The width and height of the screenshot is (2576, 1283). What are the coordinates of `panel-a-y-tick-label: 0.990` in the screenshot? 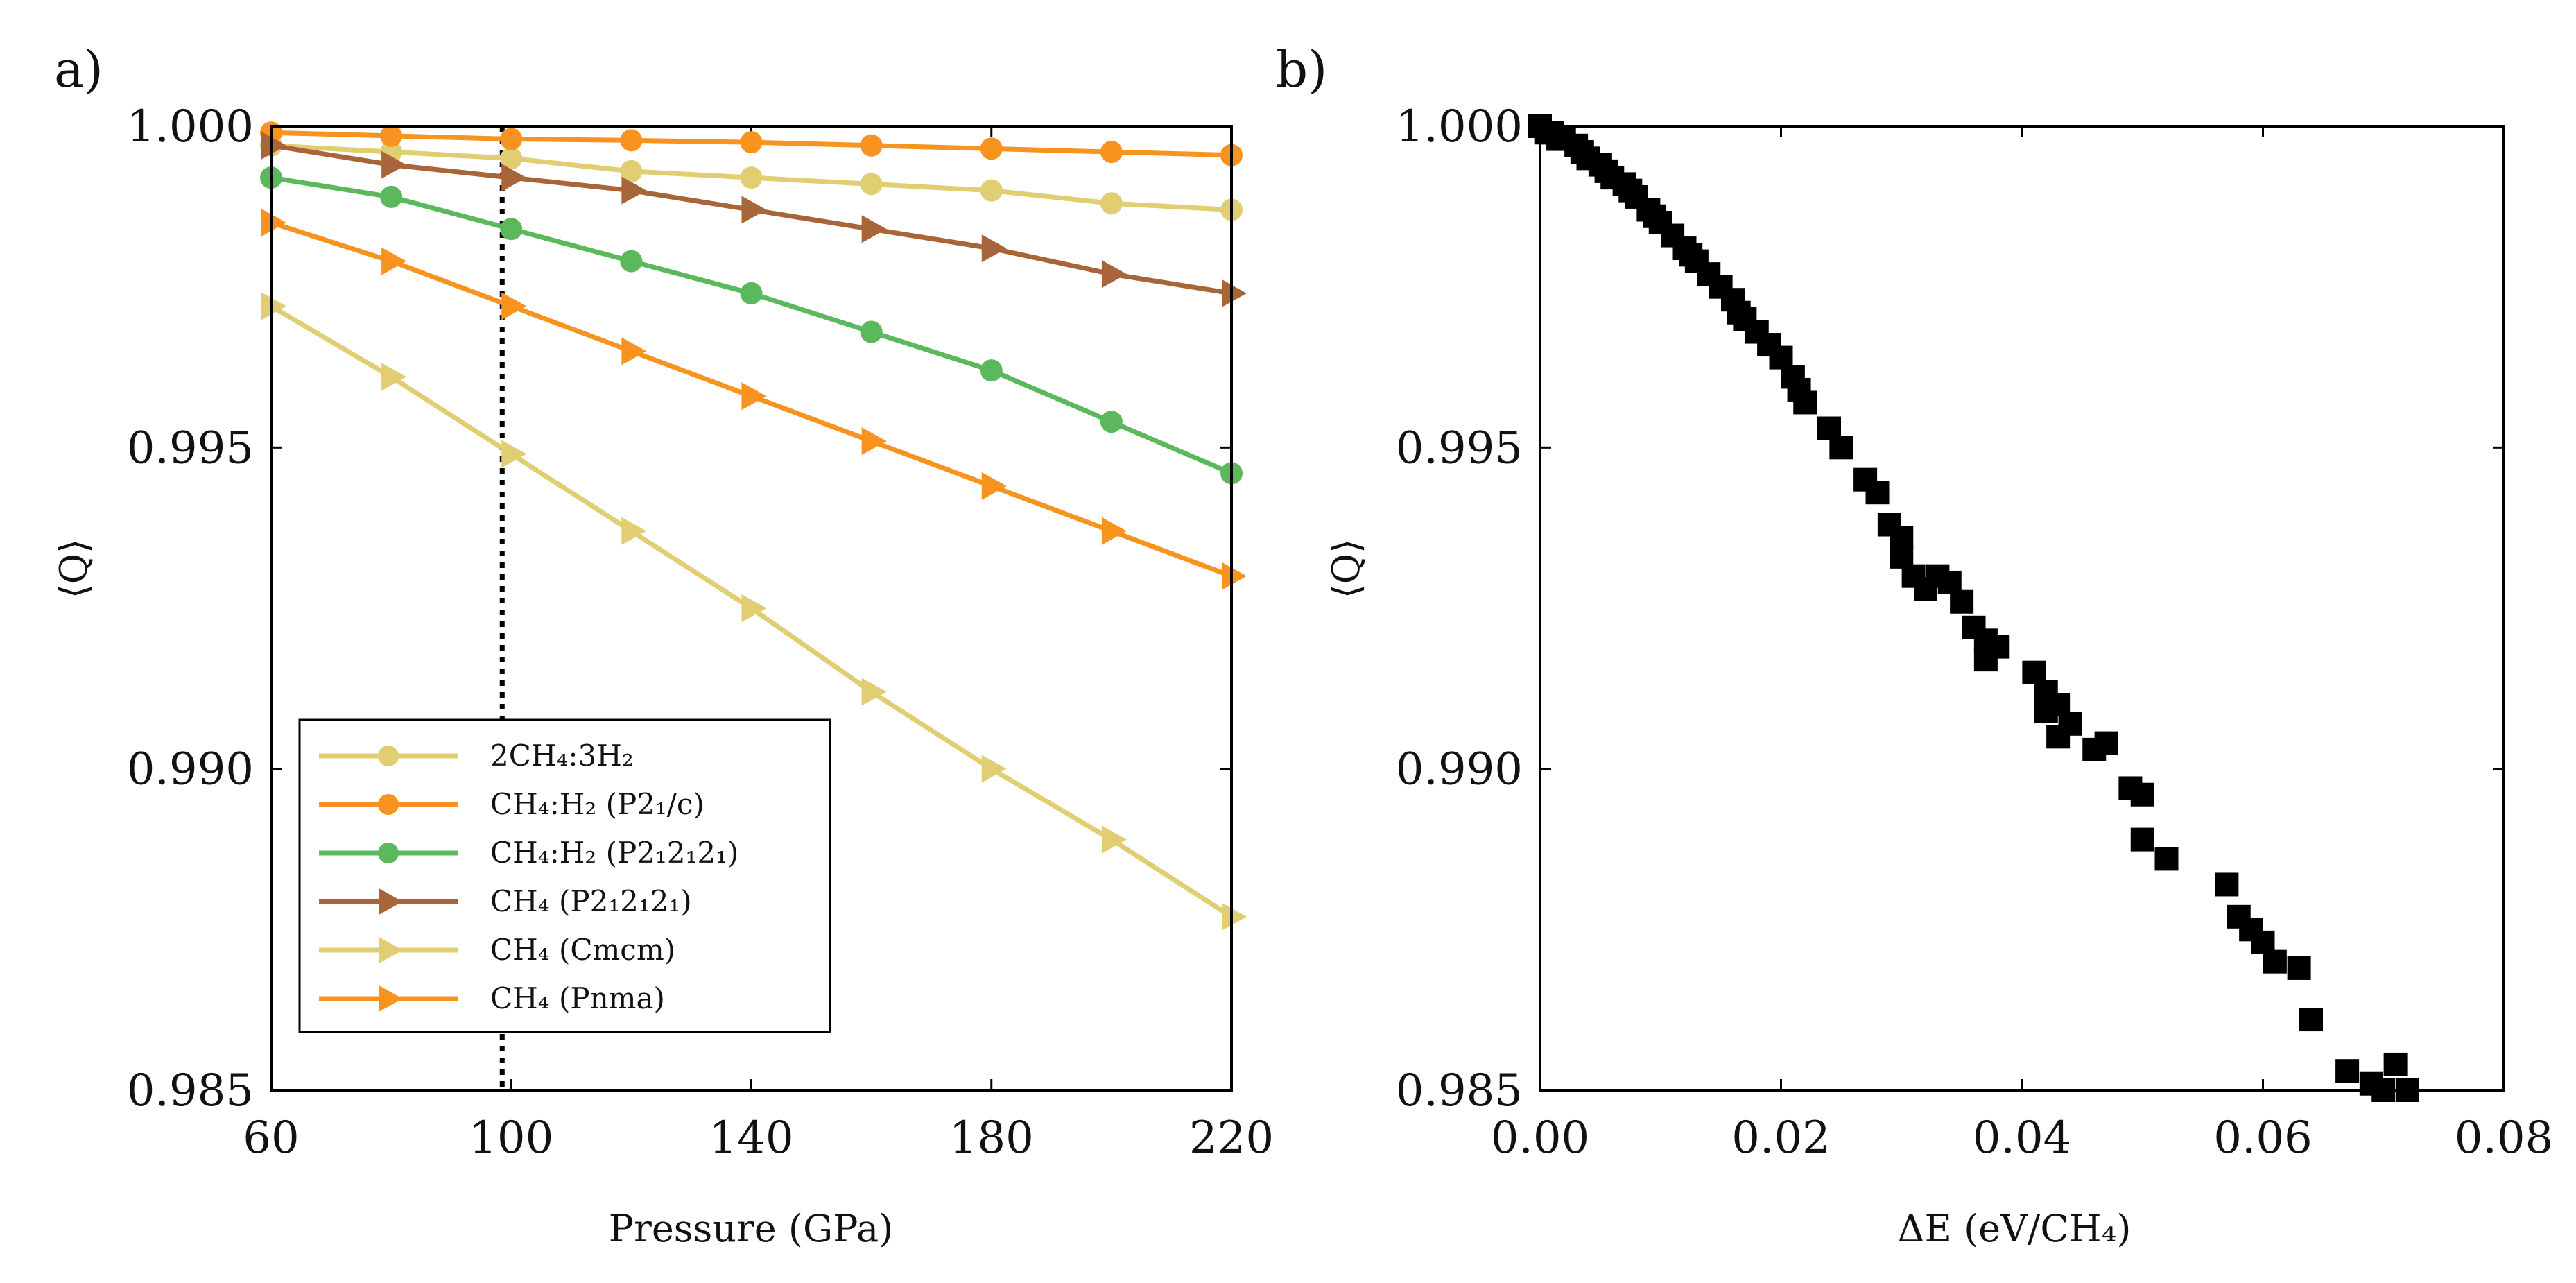 It's located at (190, 769).